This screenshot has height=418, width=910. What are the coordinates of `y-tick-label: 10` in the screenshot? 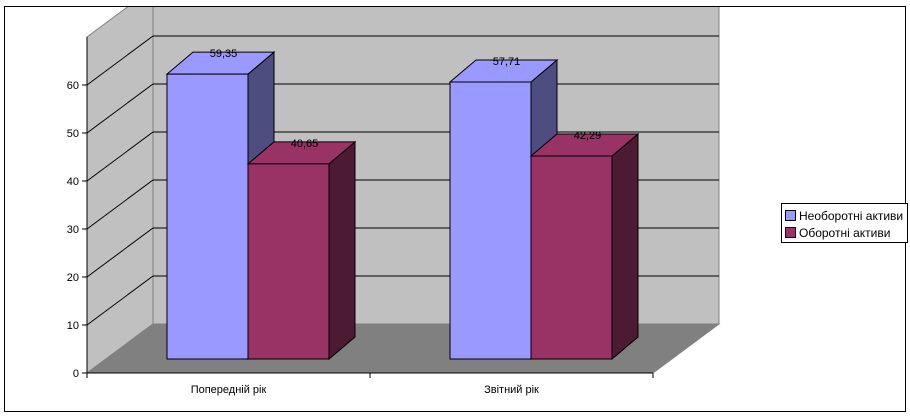 It's located at (73, 326).